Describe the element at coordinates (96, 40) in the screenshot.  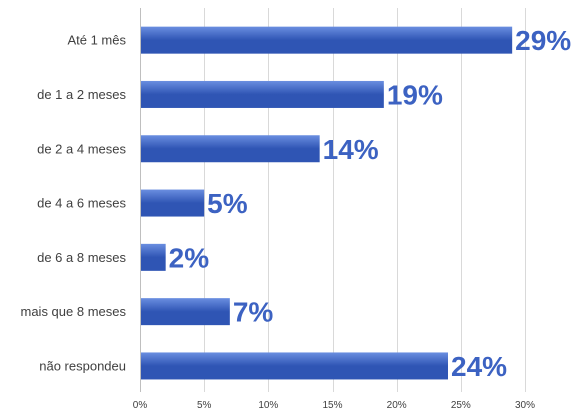
I see `category-label: Até 1 mês` at that location.